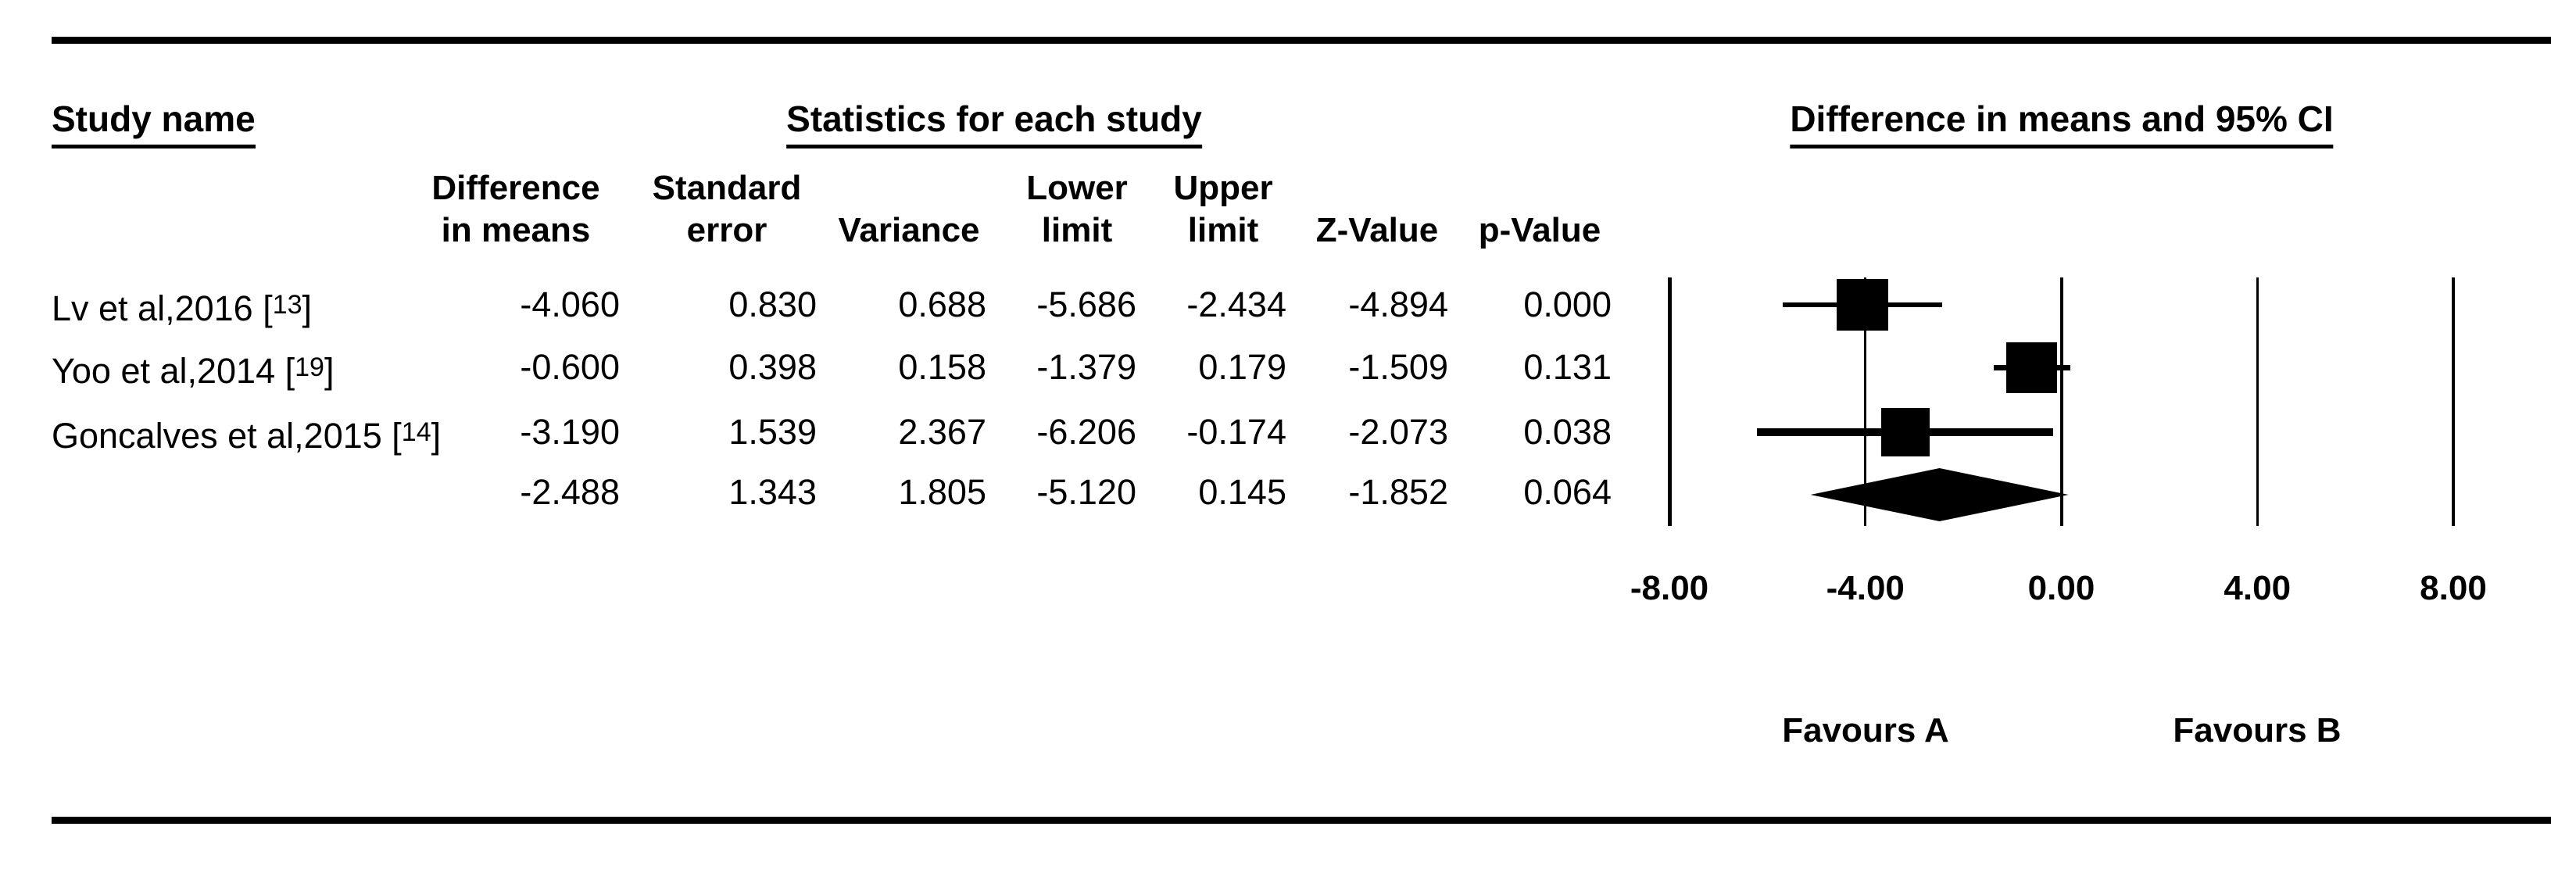 Image resolution: width=2576 pixels, height=873 pixels. What do you see at coordinates (570, 492) in the screenshot?
I see `difference-in-means-value: -2.488` at bounding box center [570, 492].